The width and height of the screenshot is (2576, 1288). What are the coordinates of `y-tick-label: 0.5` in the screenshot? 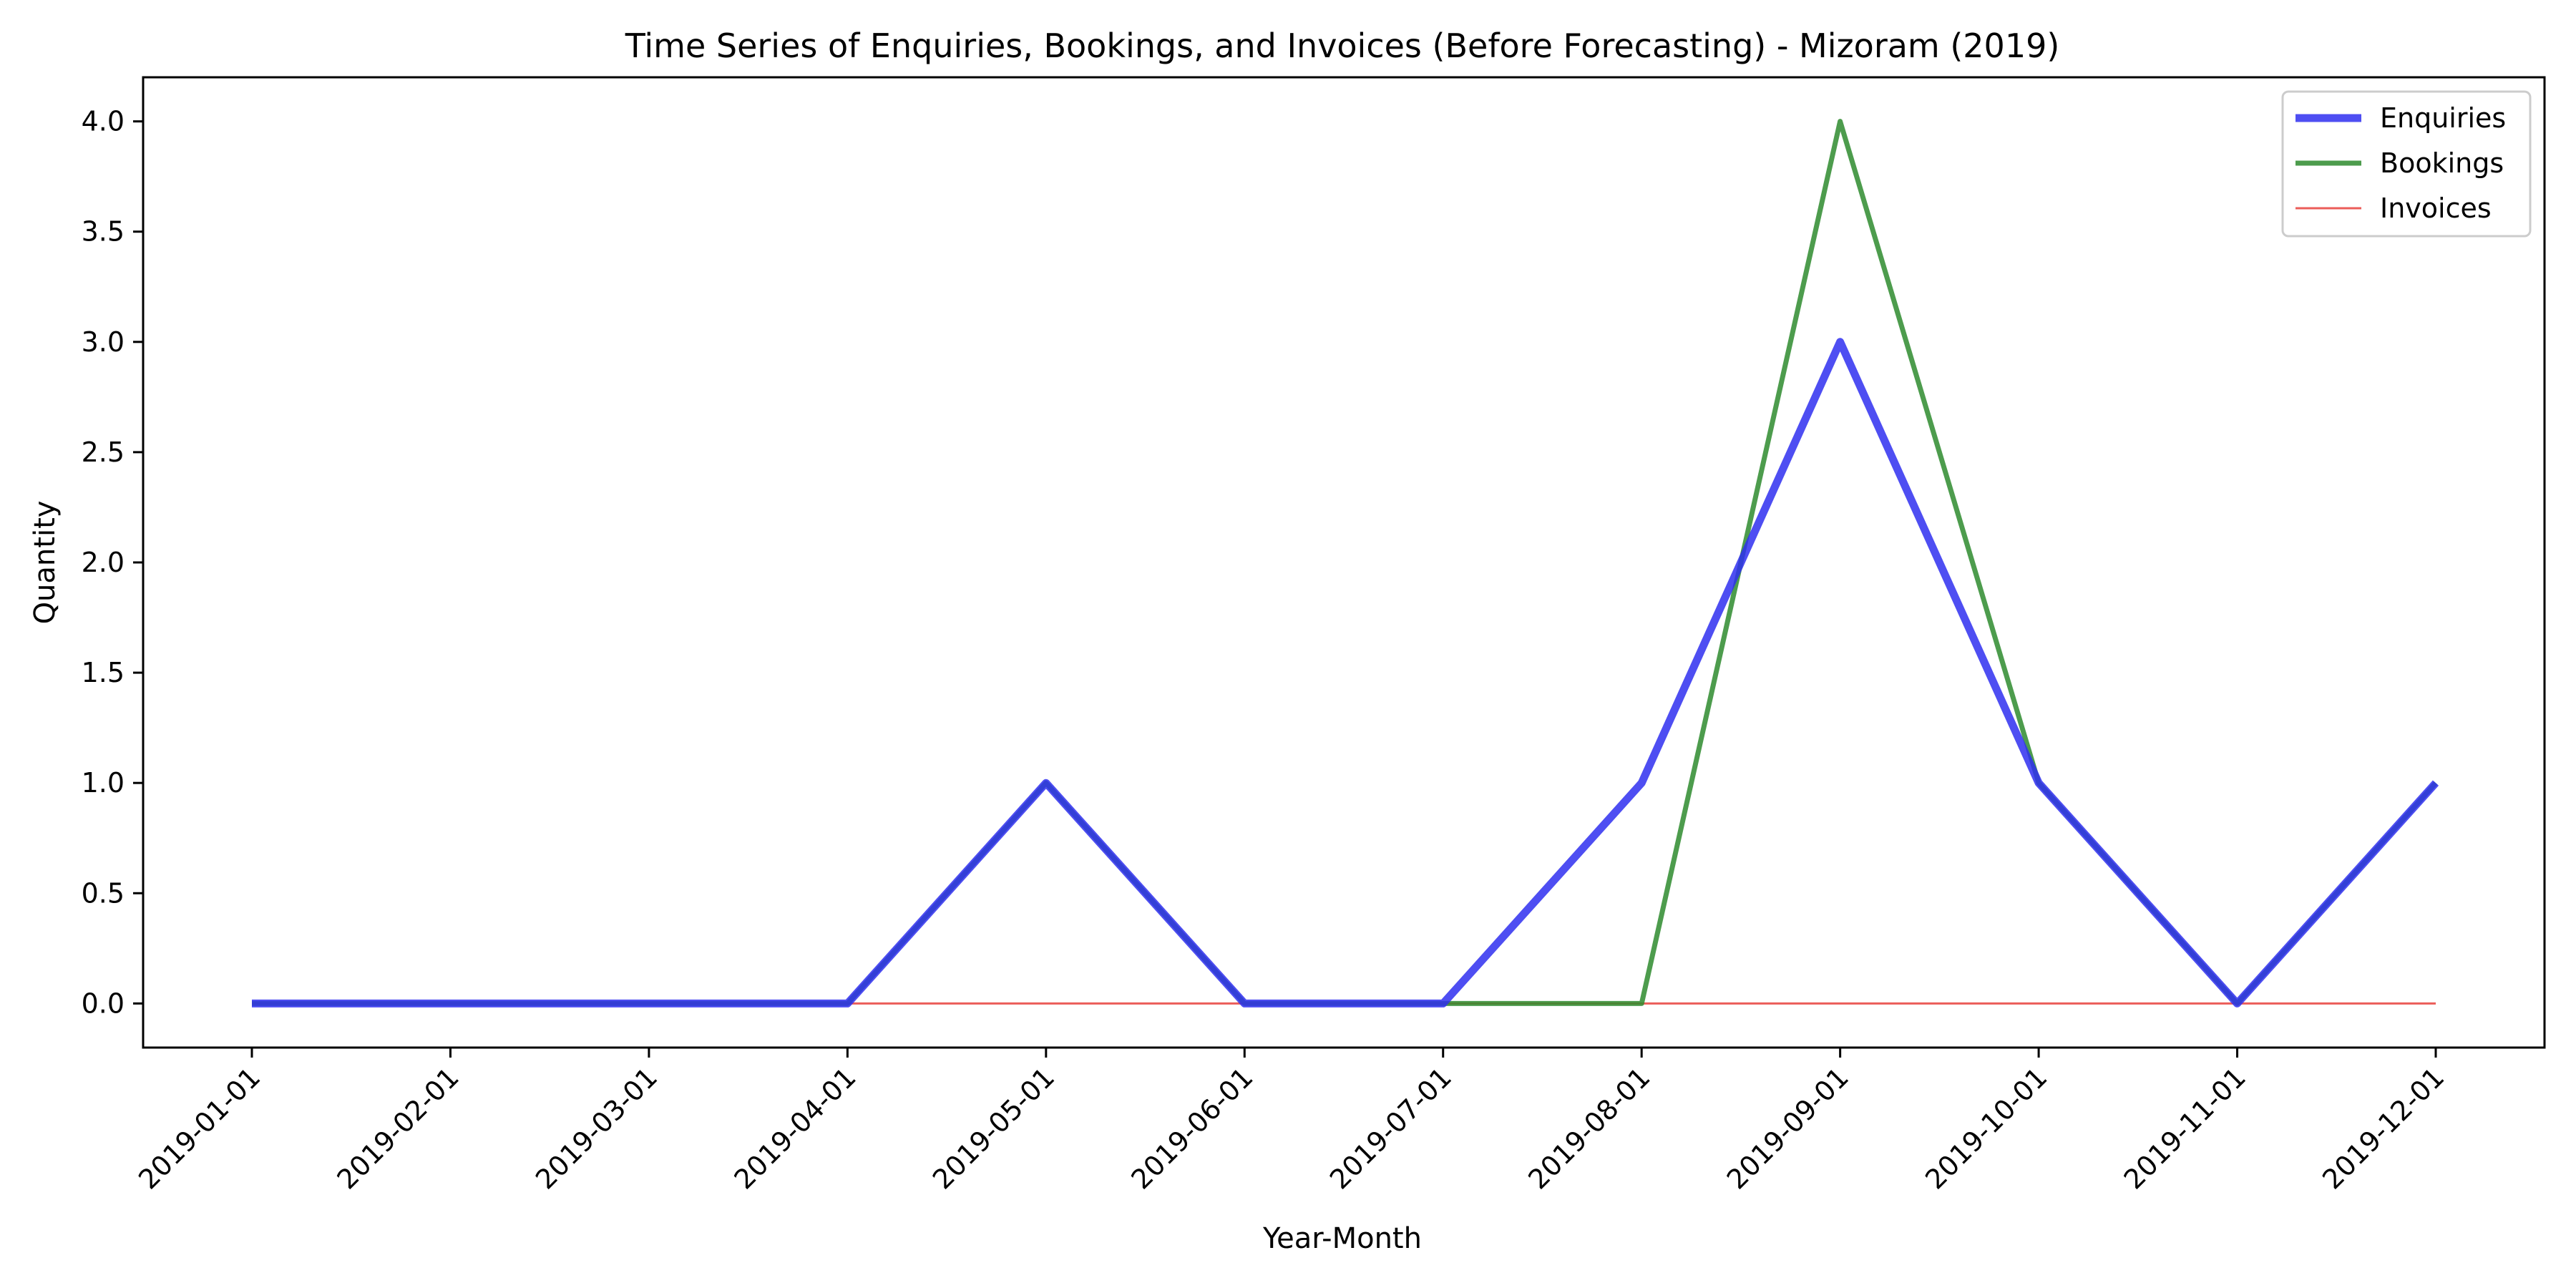 It's located at (103, 893).